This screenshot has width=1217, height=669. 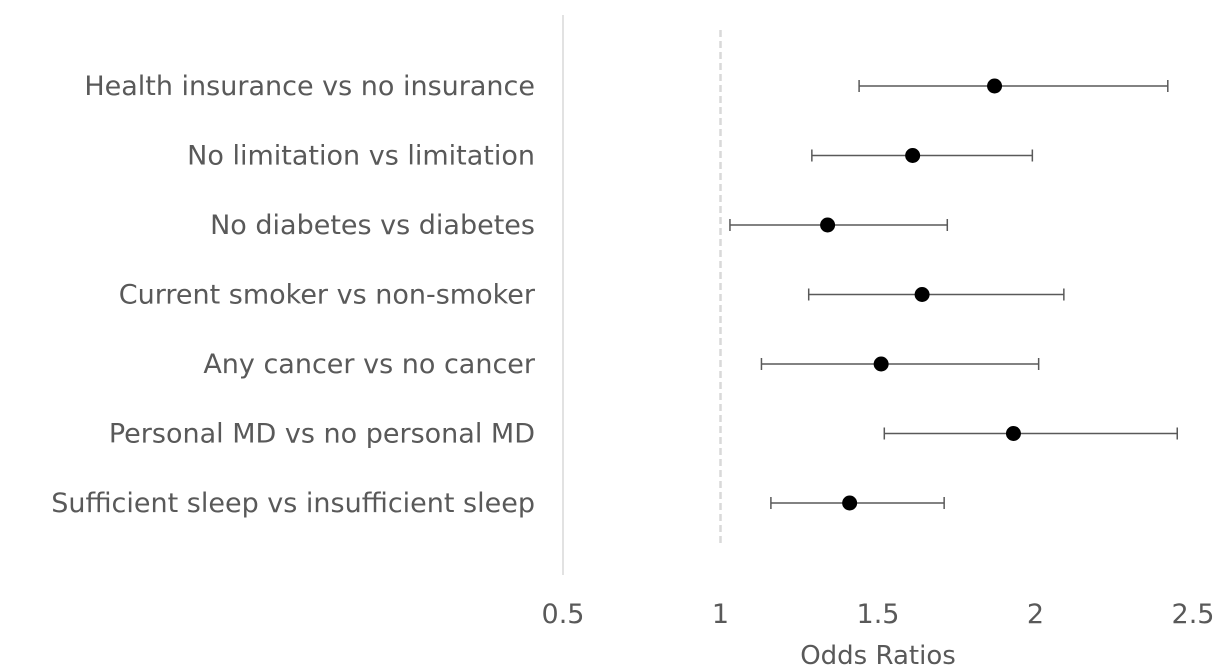 What do you see at coordinates (1193, 614) in the screenshot?
I see `x-tick-label: 2.5` at bounding box center [1193, 614].